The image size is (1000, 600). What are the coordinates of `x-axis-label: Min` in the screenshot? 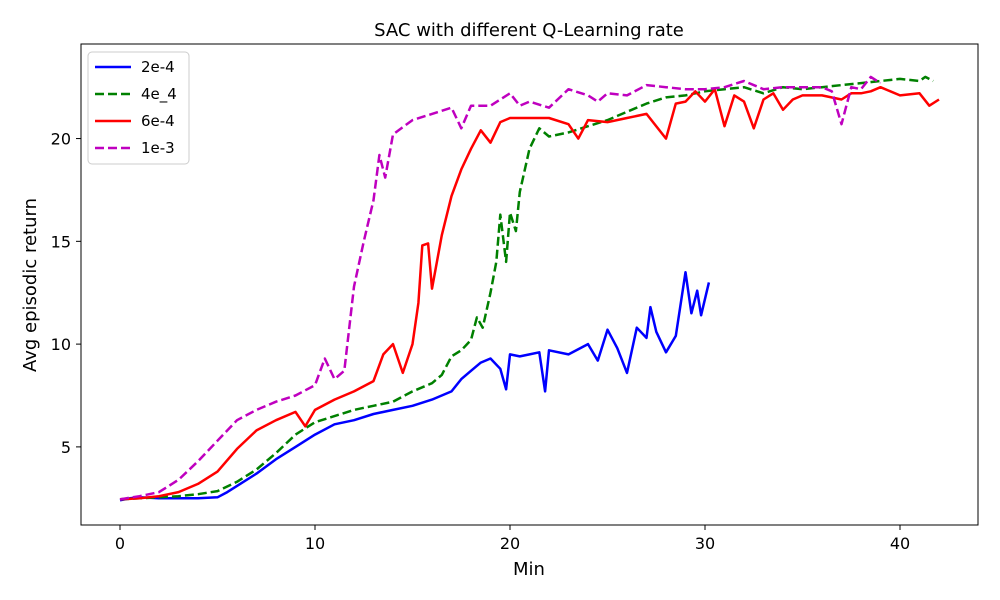 It's located at (529, 569).